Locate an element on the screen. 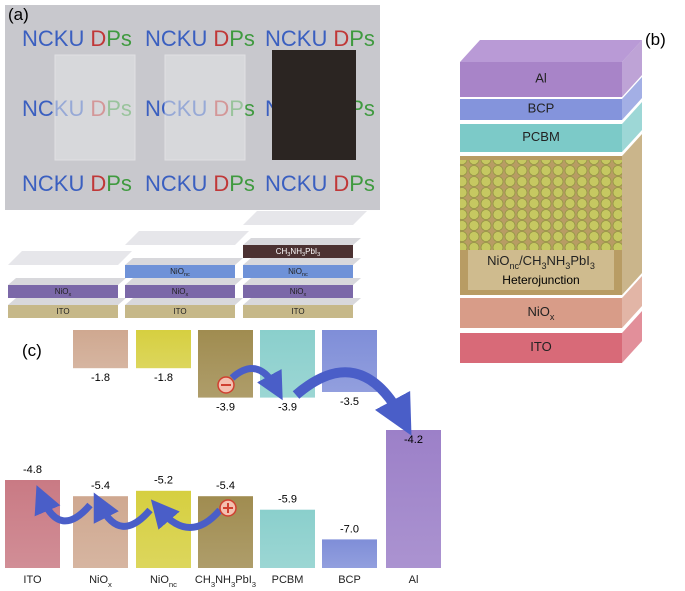 This screenshot has height=591, width=685. material-label: PCBM is located at coordinates (288, 580).